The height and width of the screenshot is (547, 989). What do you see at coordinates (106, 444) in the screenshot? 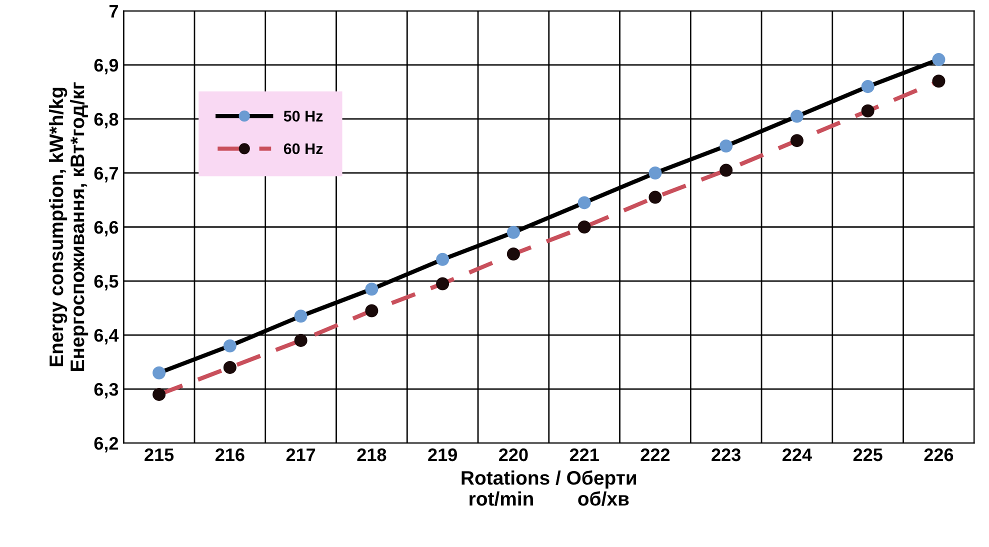
I see `y-tick-label: 6,2` at bounding box center [106, 444].